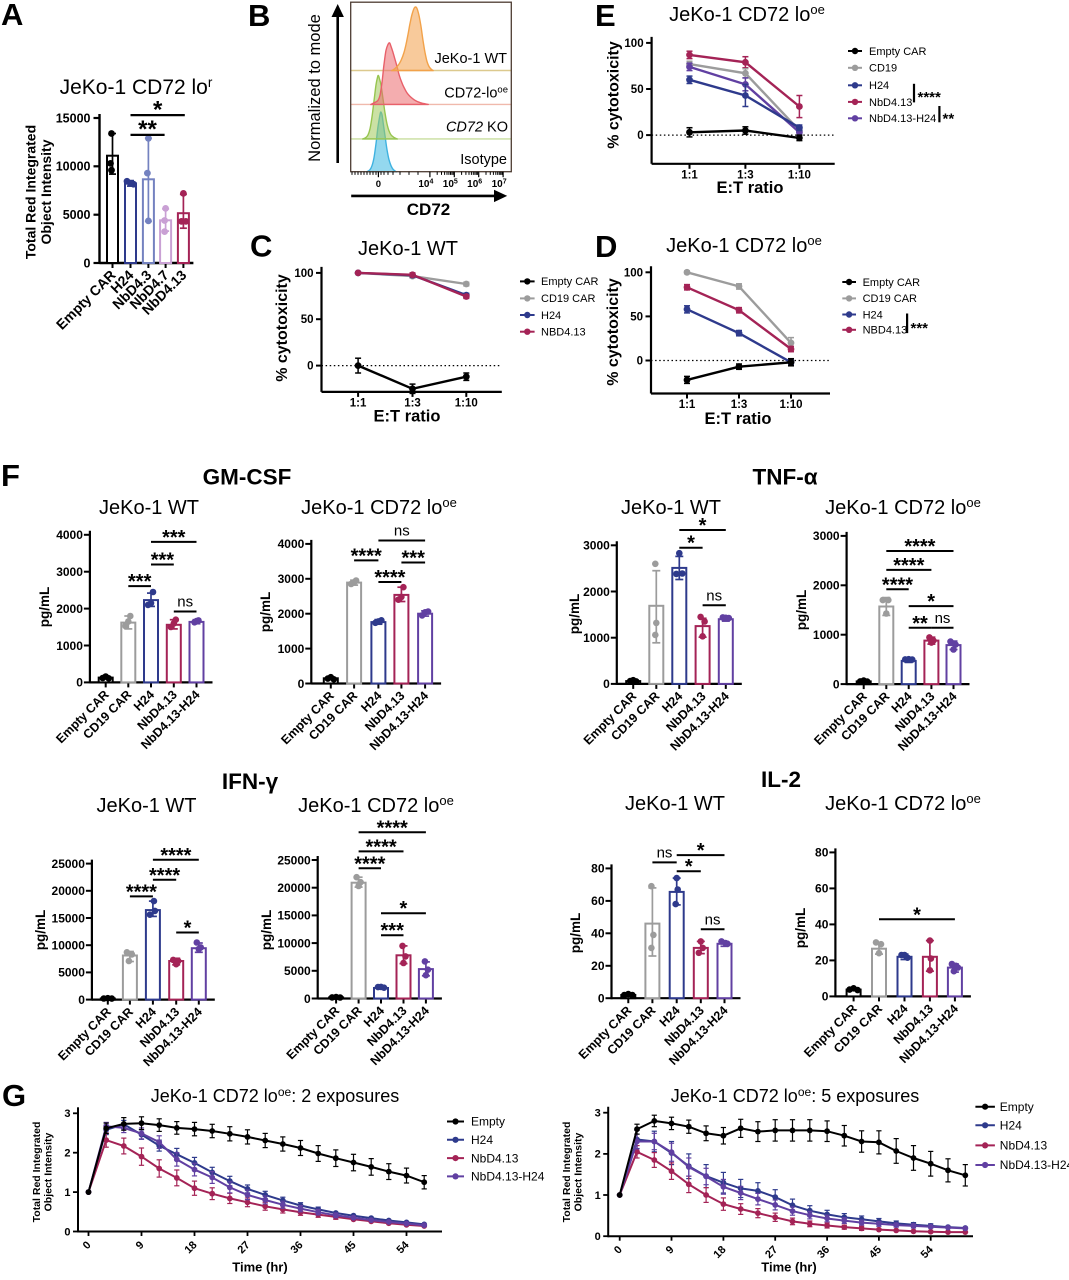 The image size is (1069, 1280). What do you see at coordinates (598, 934) in the screenshot?
I see `svg-text: 40` at bounding box center [598, 934].